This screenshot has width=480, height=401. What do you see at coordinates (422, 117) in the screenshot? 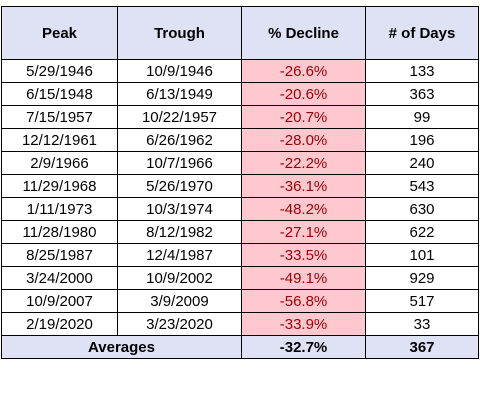
I see `cell-days: 99` at bounding box center [422, 117].